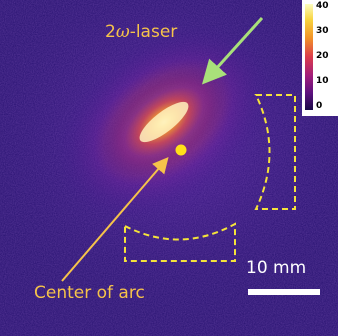 The width and height of the screenshot is (338, 336). I want to click on center-of-arc-dot, so click(181, 150).